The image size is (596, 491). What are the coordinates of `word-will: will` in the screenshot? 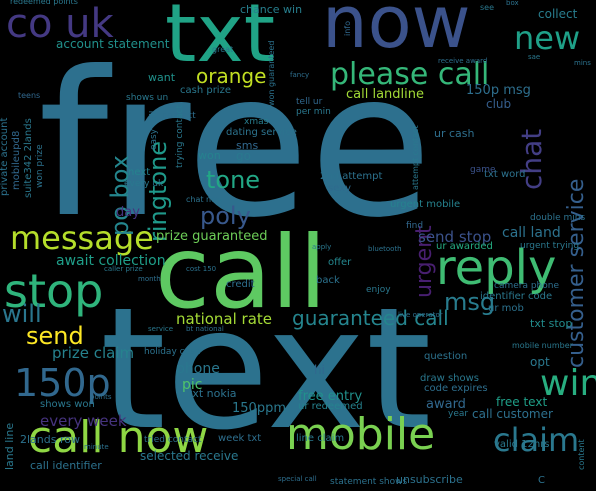 It's located at (22, 314).